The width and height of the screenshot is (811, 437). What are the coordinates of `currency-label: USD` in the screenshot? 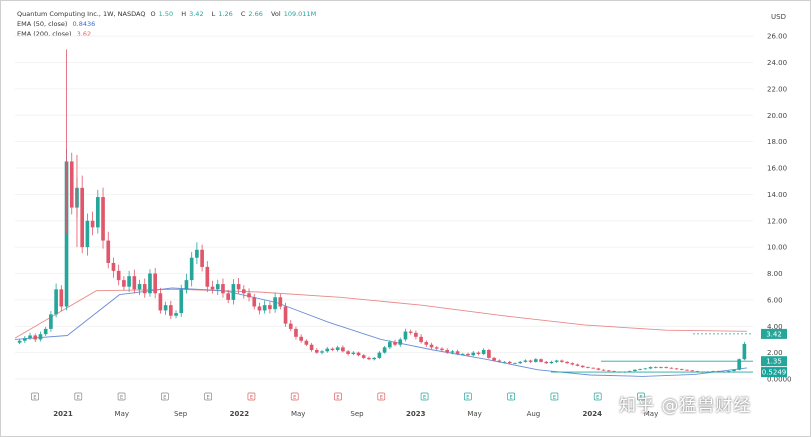 It's located at (778, 17).